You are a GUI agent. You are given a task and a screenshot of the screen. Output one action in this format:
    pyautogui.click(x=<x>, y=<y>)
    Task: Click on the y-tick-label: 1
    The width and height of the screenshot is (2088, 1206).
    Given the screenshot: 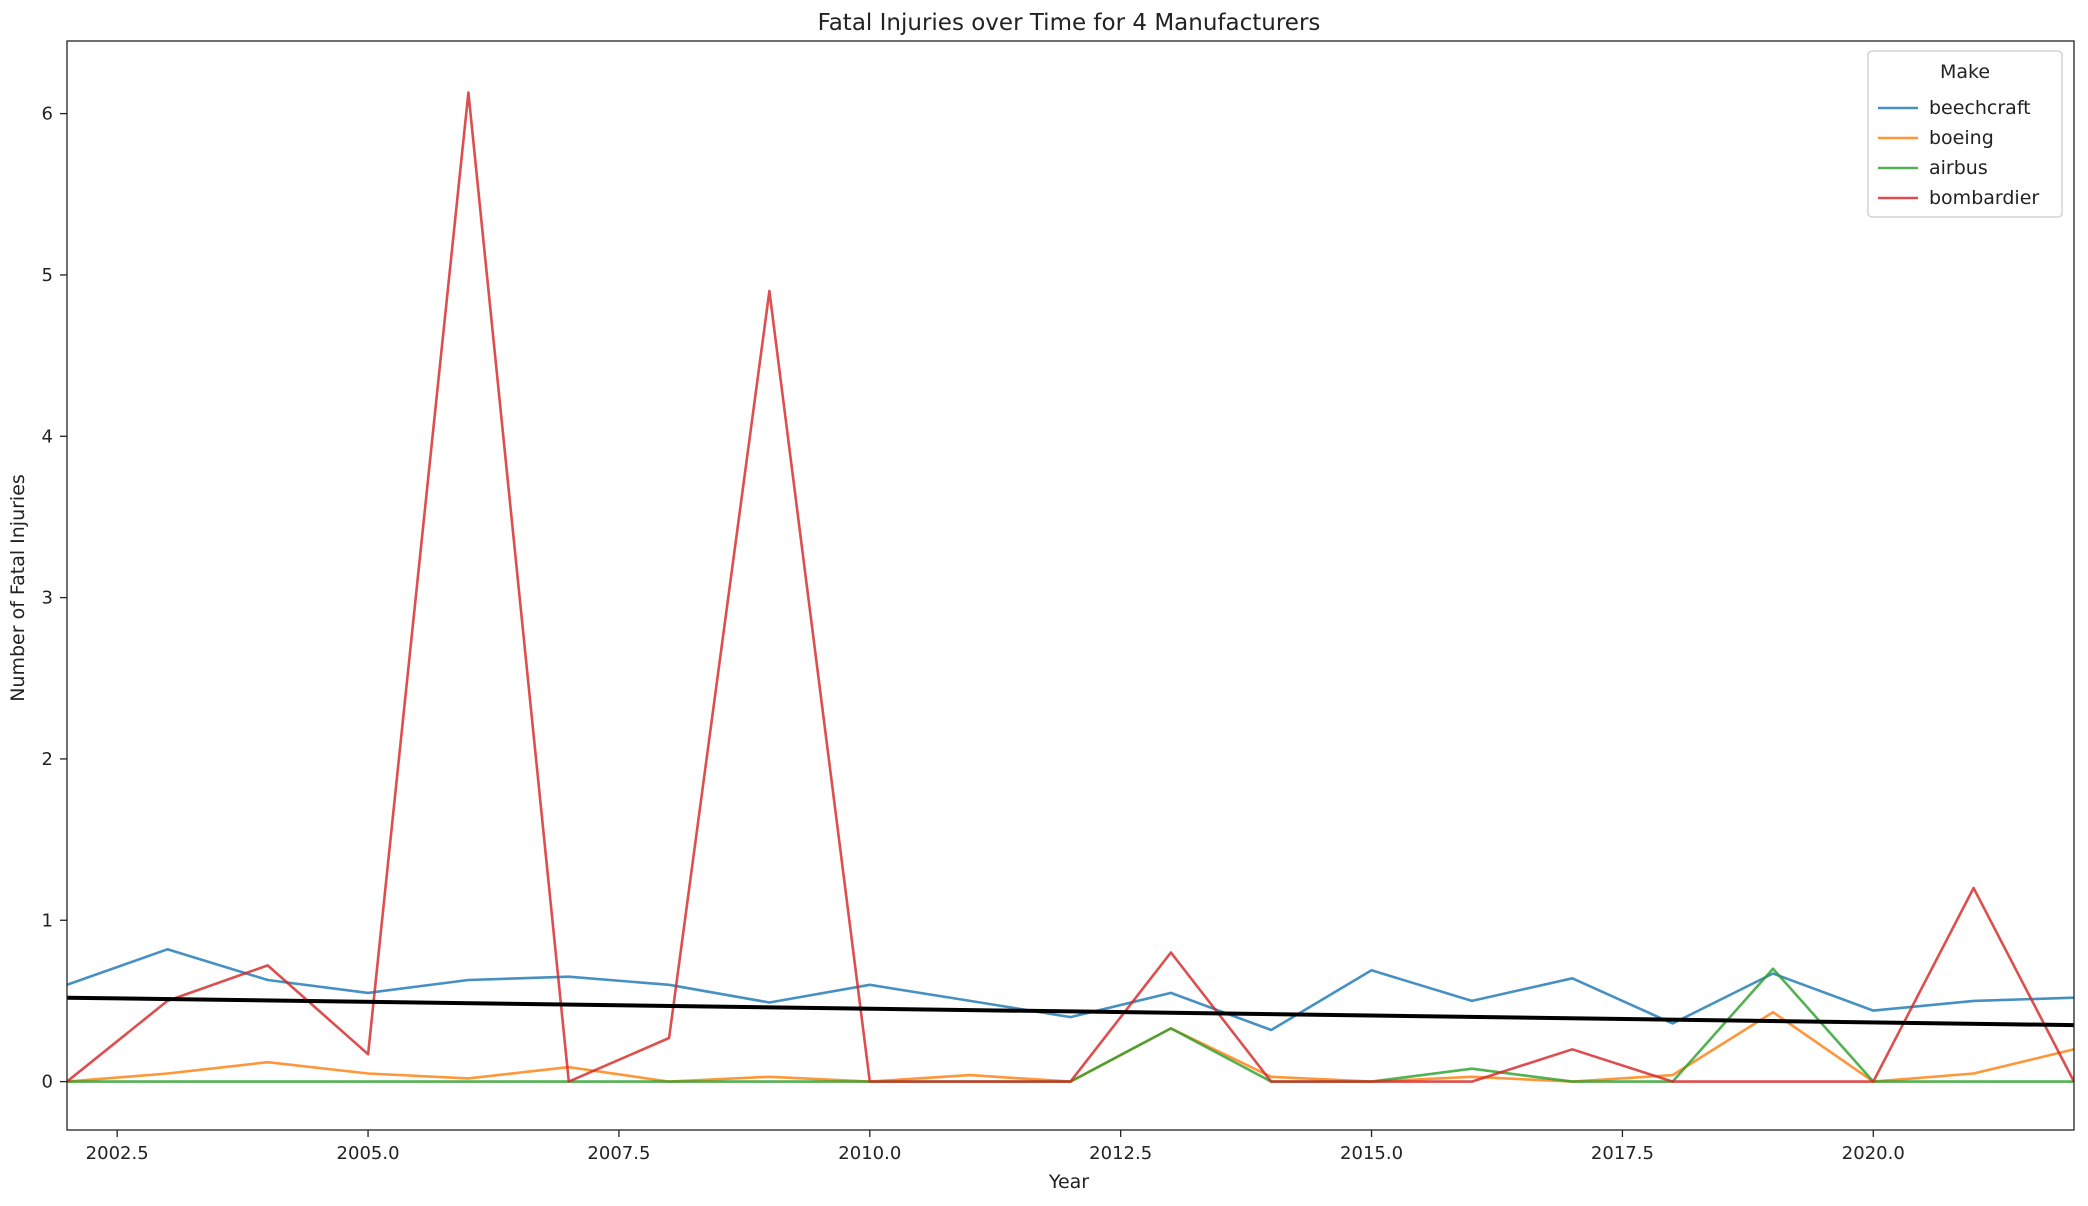 What is the action you would take?
    pyautogui.click(x=47, y=920)
    